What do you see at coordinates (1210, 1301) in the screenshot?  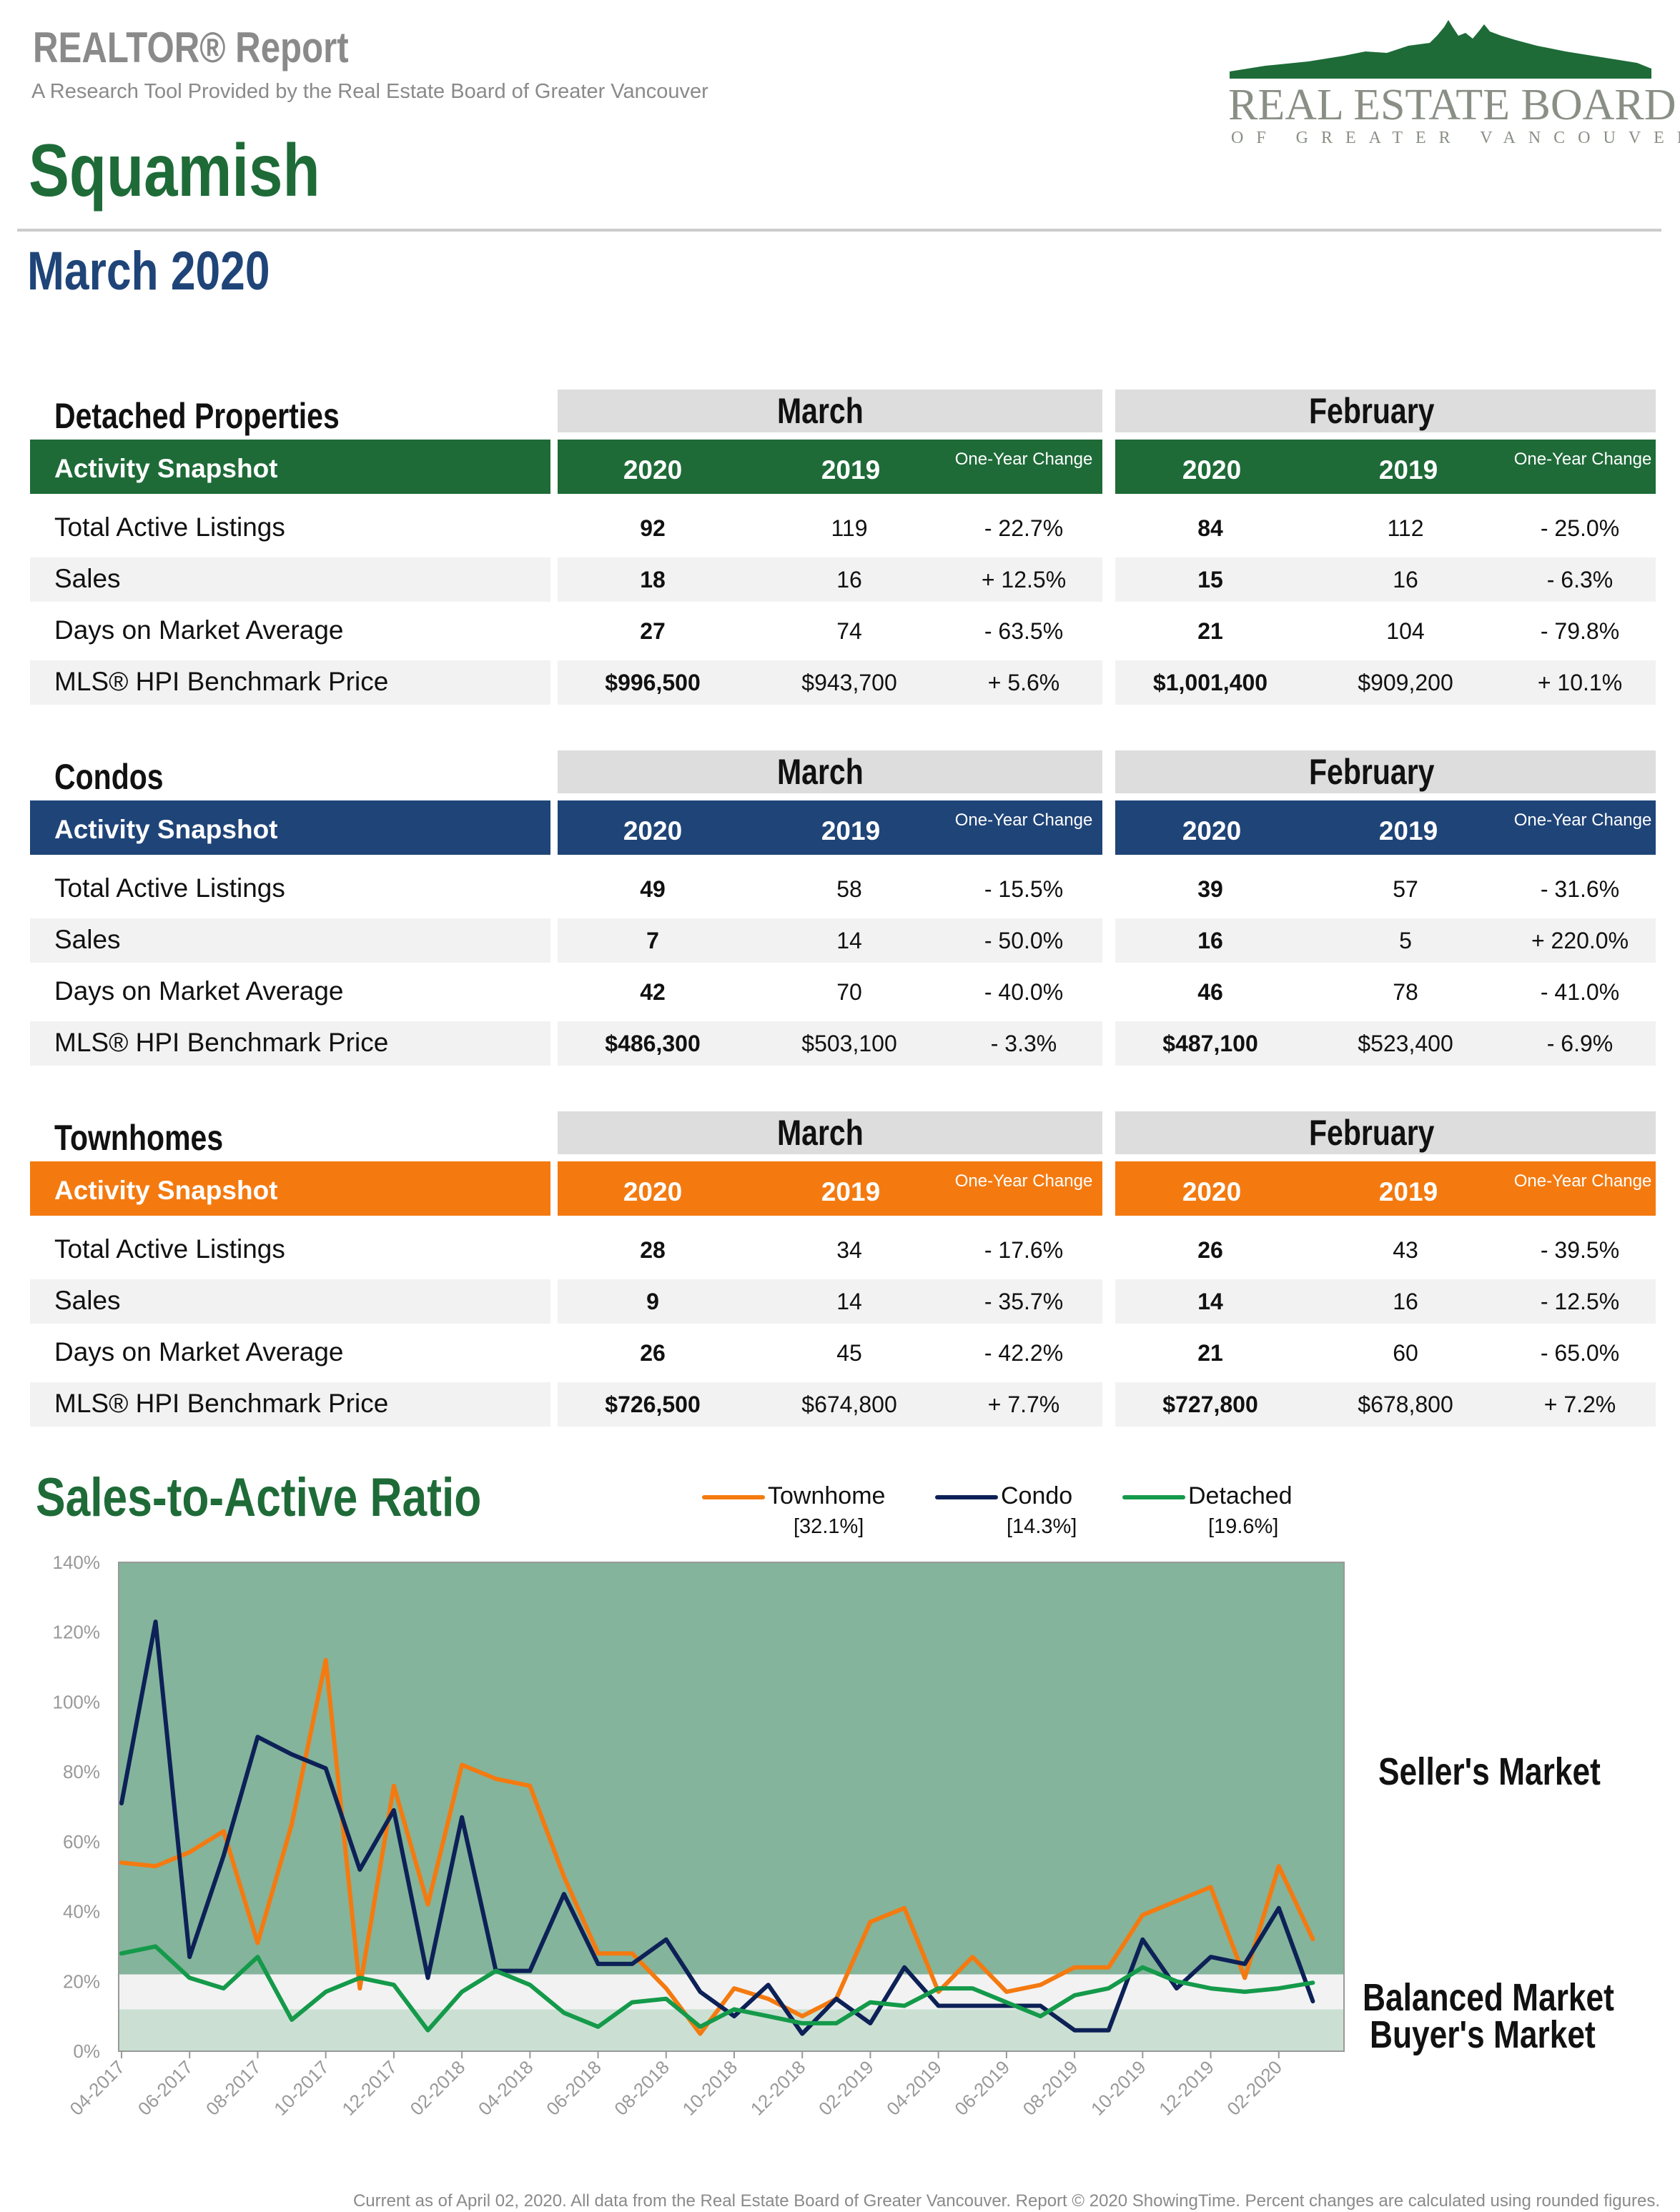 I see `cell-sales-feb-2020: 14` at bounding box center [1210, 1301].